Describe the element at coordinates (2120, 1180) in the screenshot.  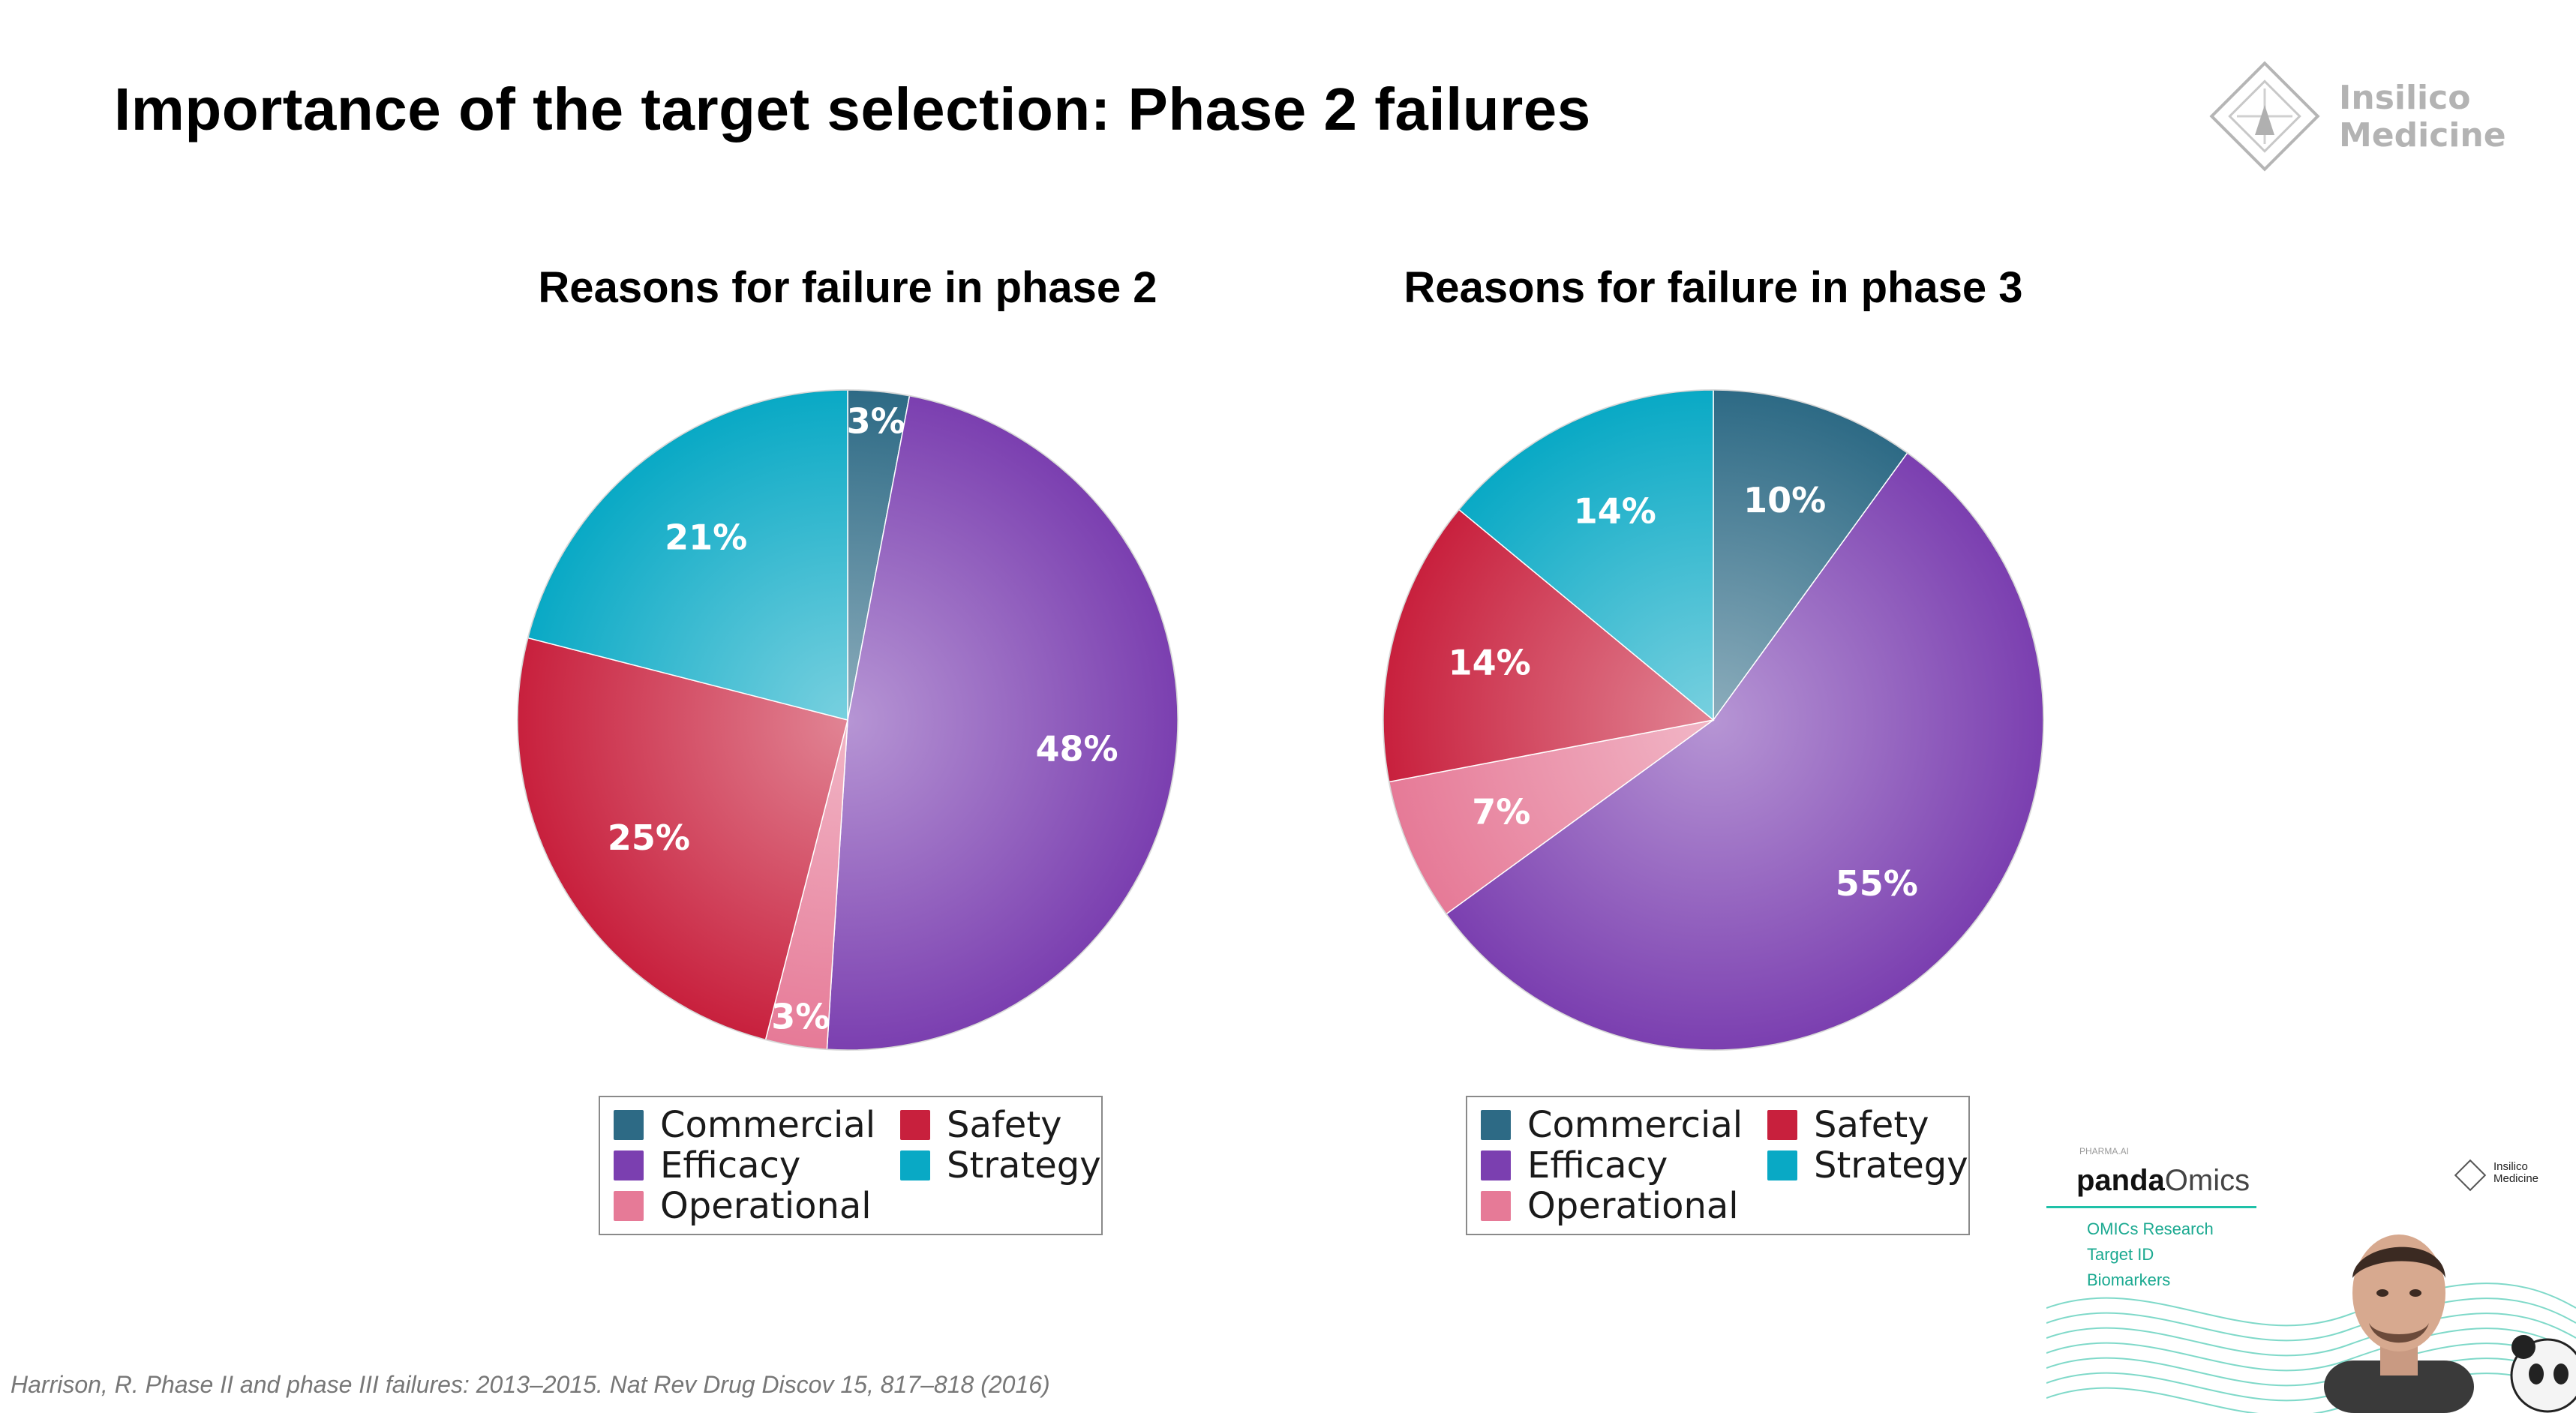
I see `pip-brand-bold: panda` at that location.